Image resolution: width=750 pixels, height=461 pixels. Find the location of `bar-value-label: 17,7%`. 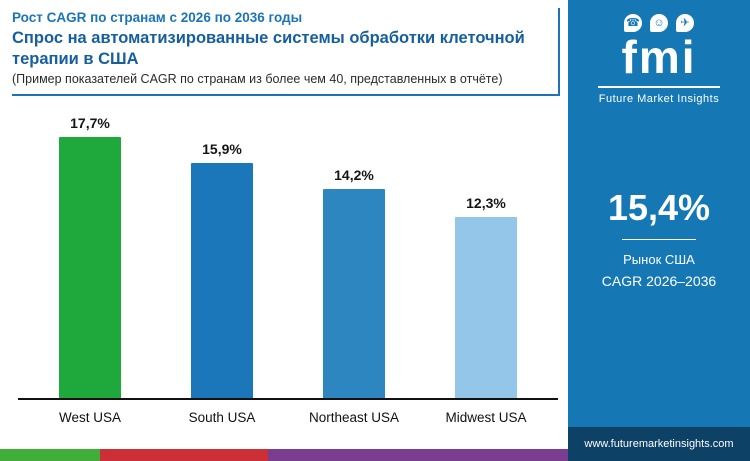

bar-value-label: 17,7% is located at coordinates (90, 122).